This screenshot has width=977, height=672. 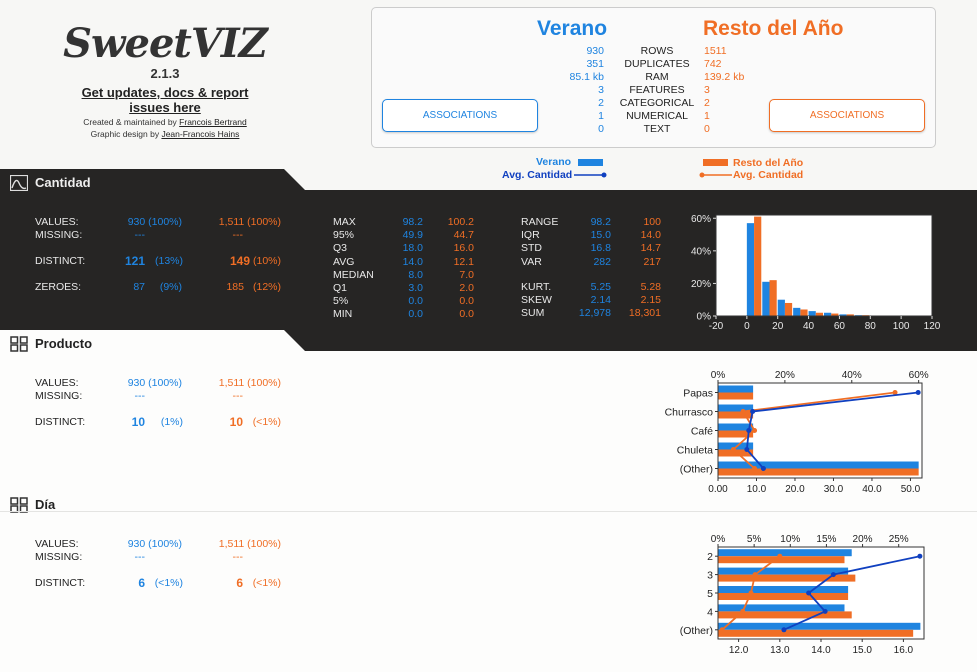 I want to click on top-tick-label: 20%, so click(x=863, y=539).